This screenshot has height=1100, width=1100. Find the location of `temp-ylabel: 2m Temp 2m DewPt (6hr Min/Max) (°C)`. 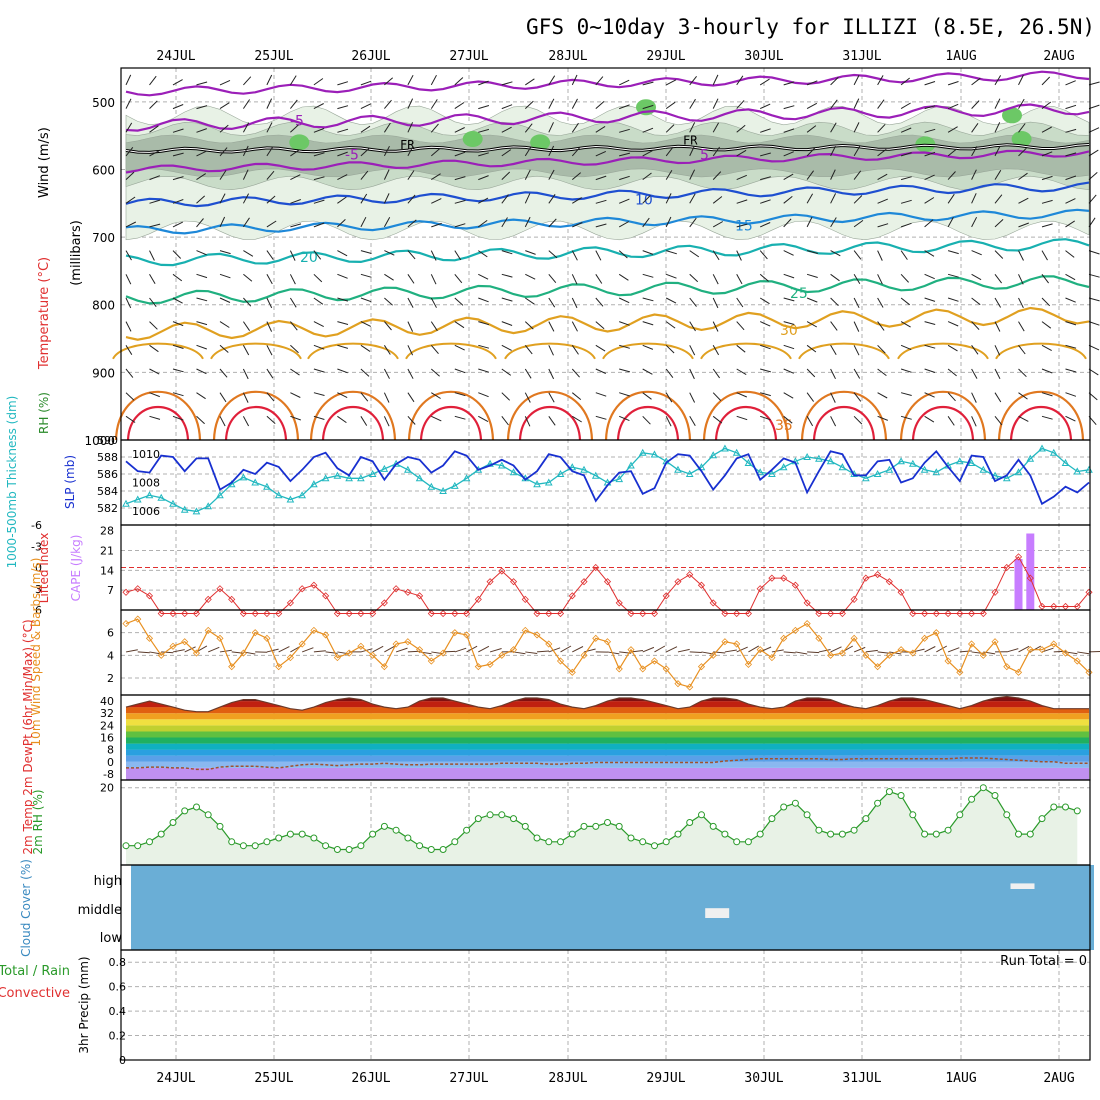

temp-ylabel: 2m Temp 2m DewPt (6hr Min/Max) (°C) is located at coordinates (28, 736).